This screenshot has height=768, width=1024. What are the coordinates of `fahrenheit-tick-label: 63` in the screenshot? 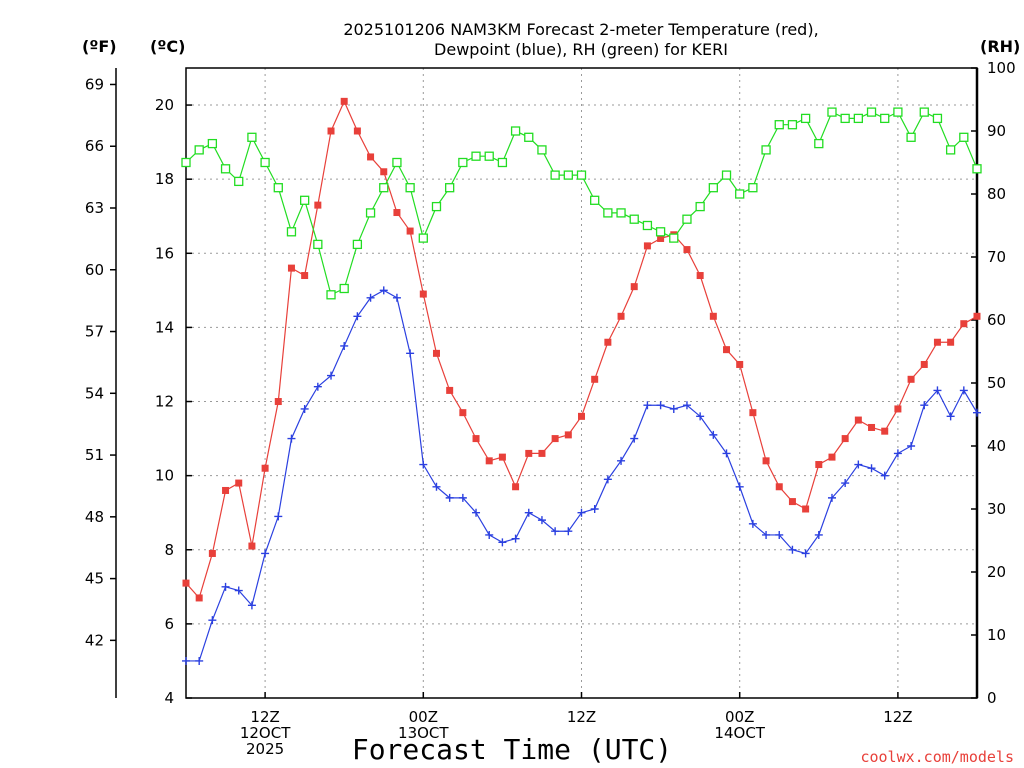 It's located at (94, 208).